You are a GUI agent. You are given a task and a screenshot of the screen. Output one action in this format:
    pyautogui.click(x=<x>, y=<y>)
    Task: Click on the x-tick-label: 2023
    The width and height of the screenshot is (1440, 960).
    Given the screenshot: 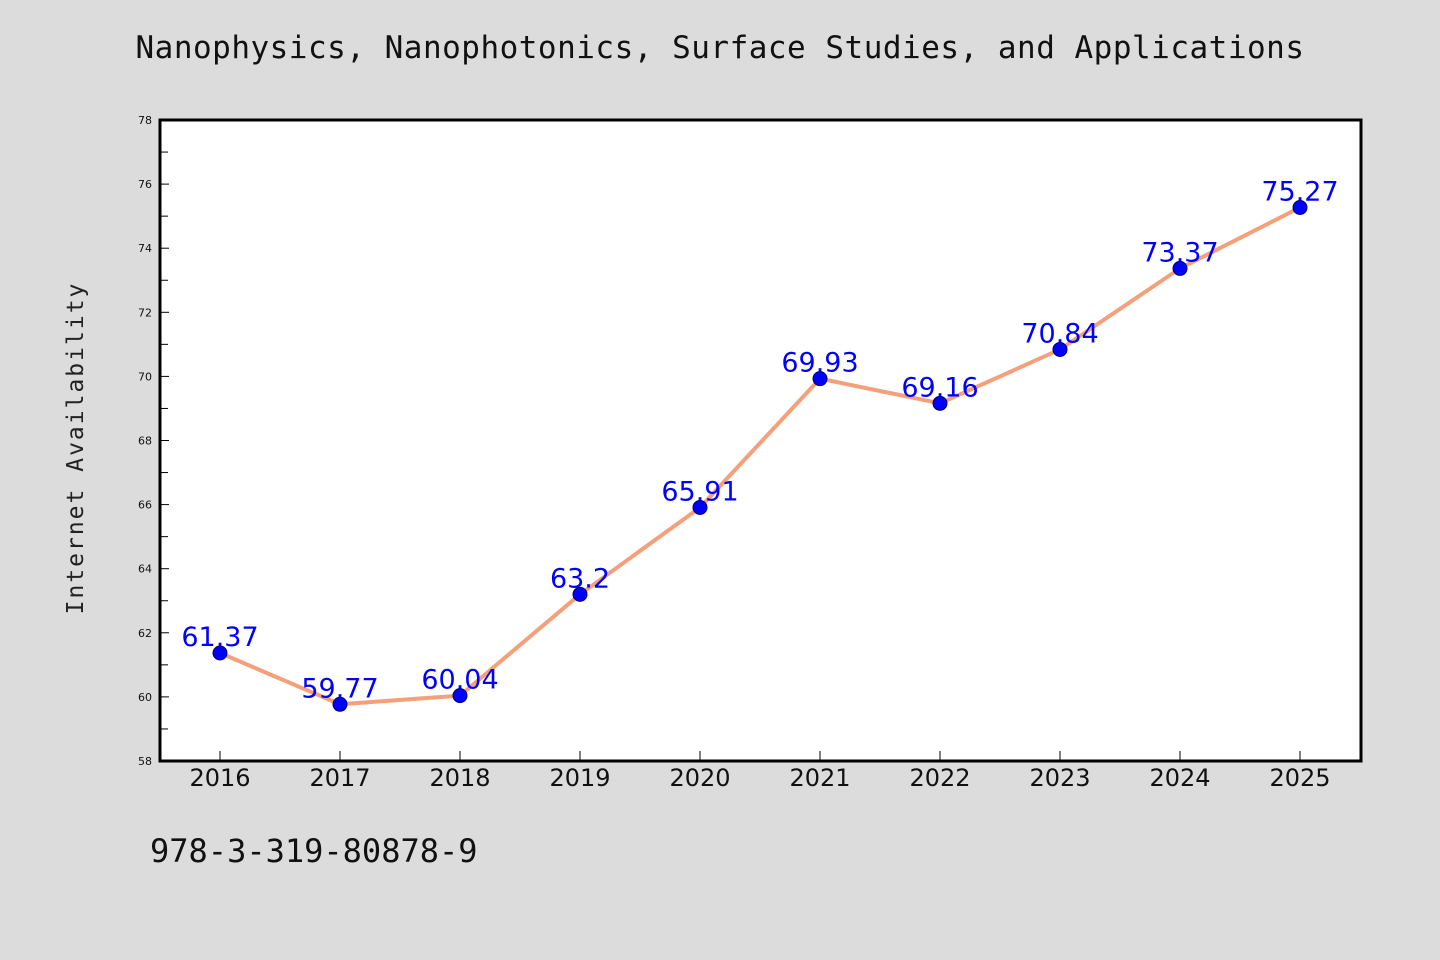 What is the action you would take?
    pyautogui.click(x=1059, y=778)
    